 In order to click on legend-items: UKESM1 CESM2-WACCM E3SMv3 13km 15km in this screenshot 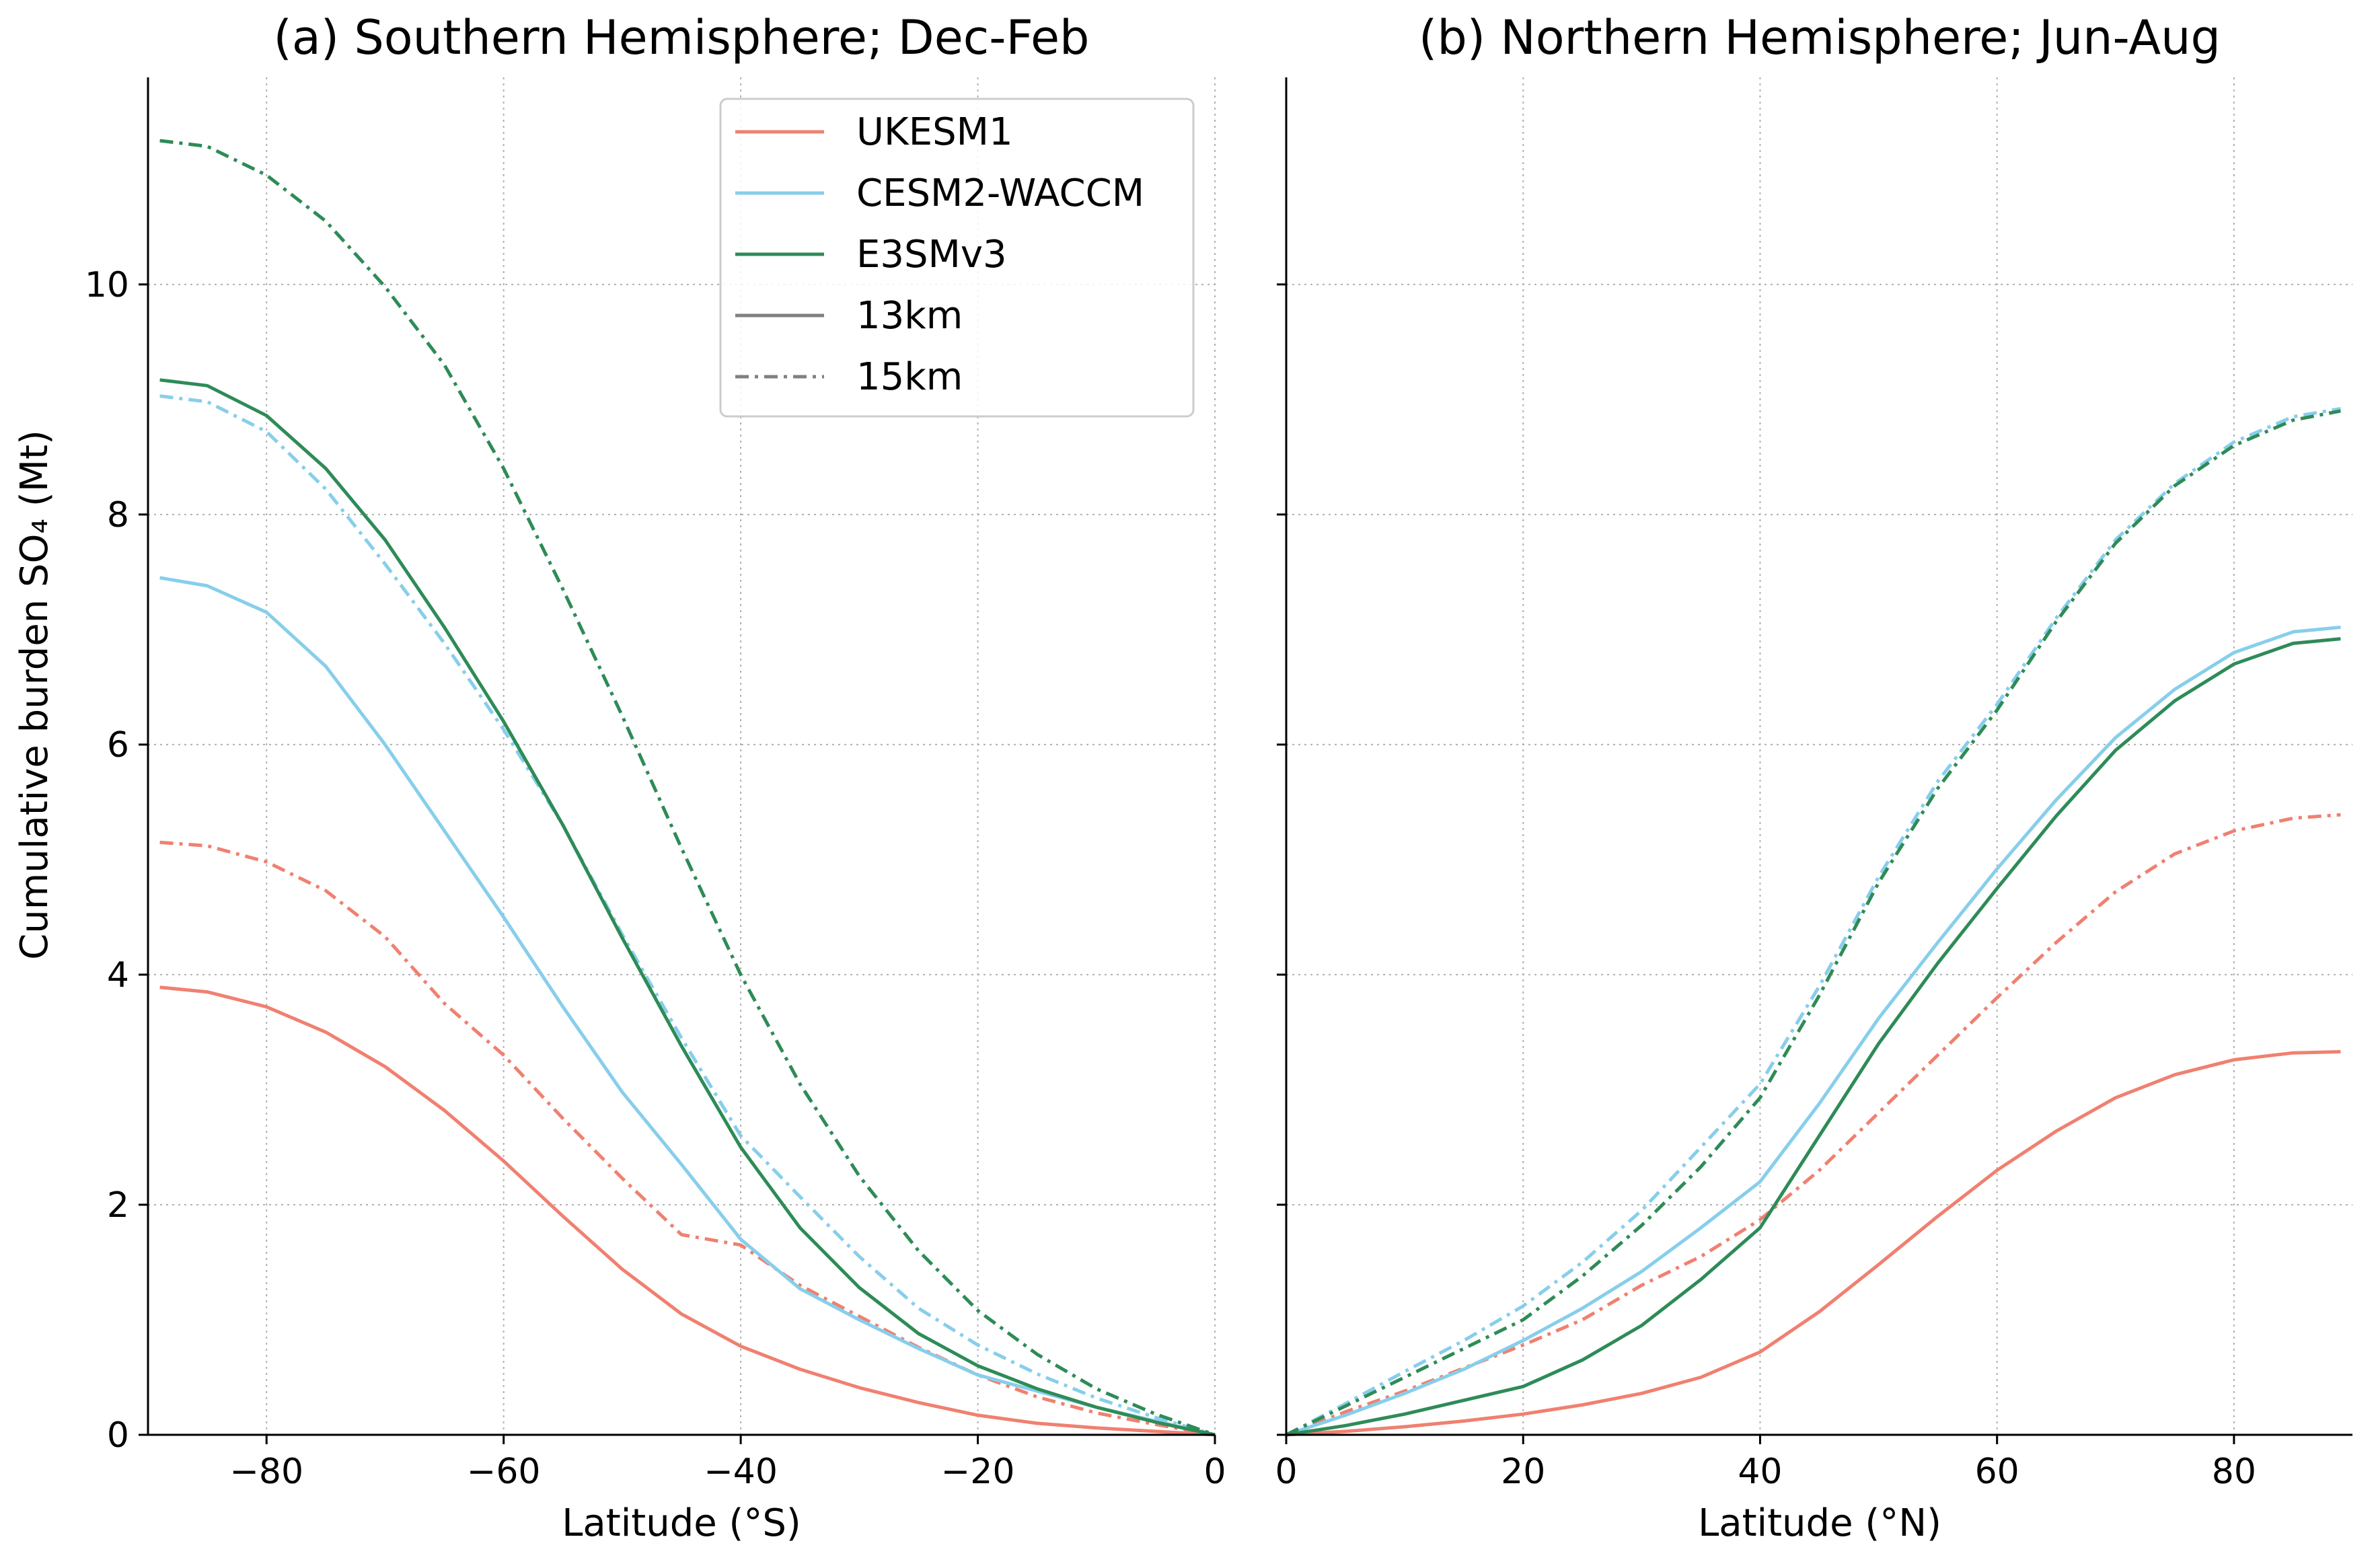, I will do `click(940, 254)`.